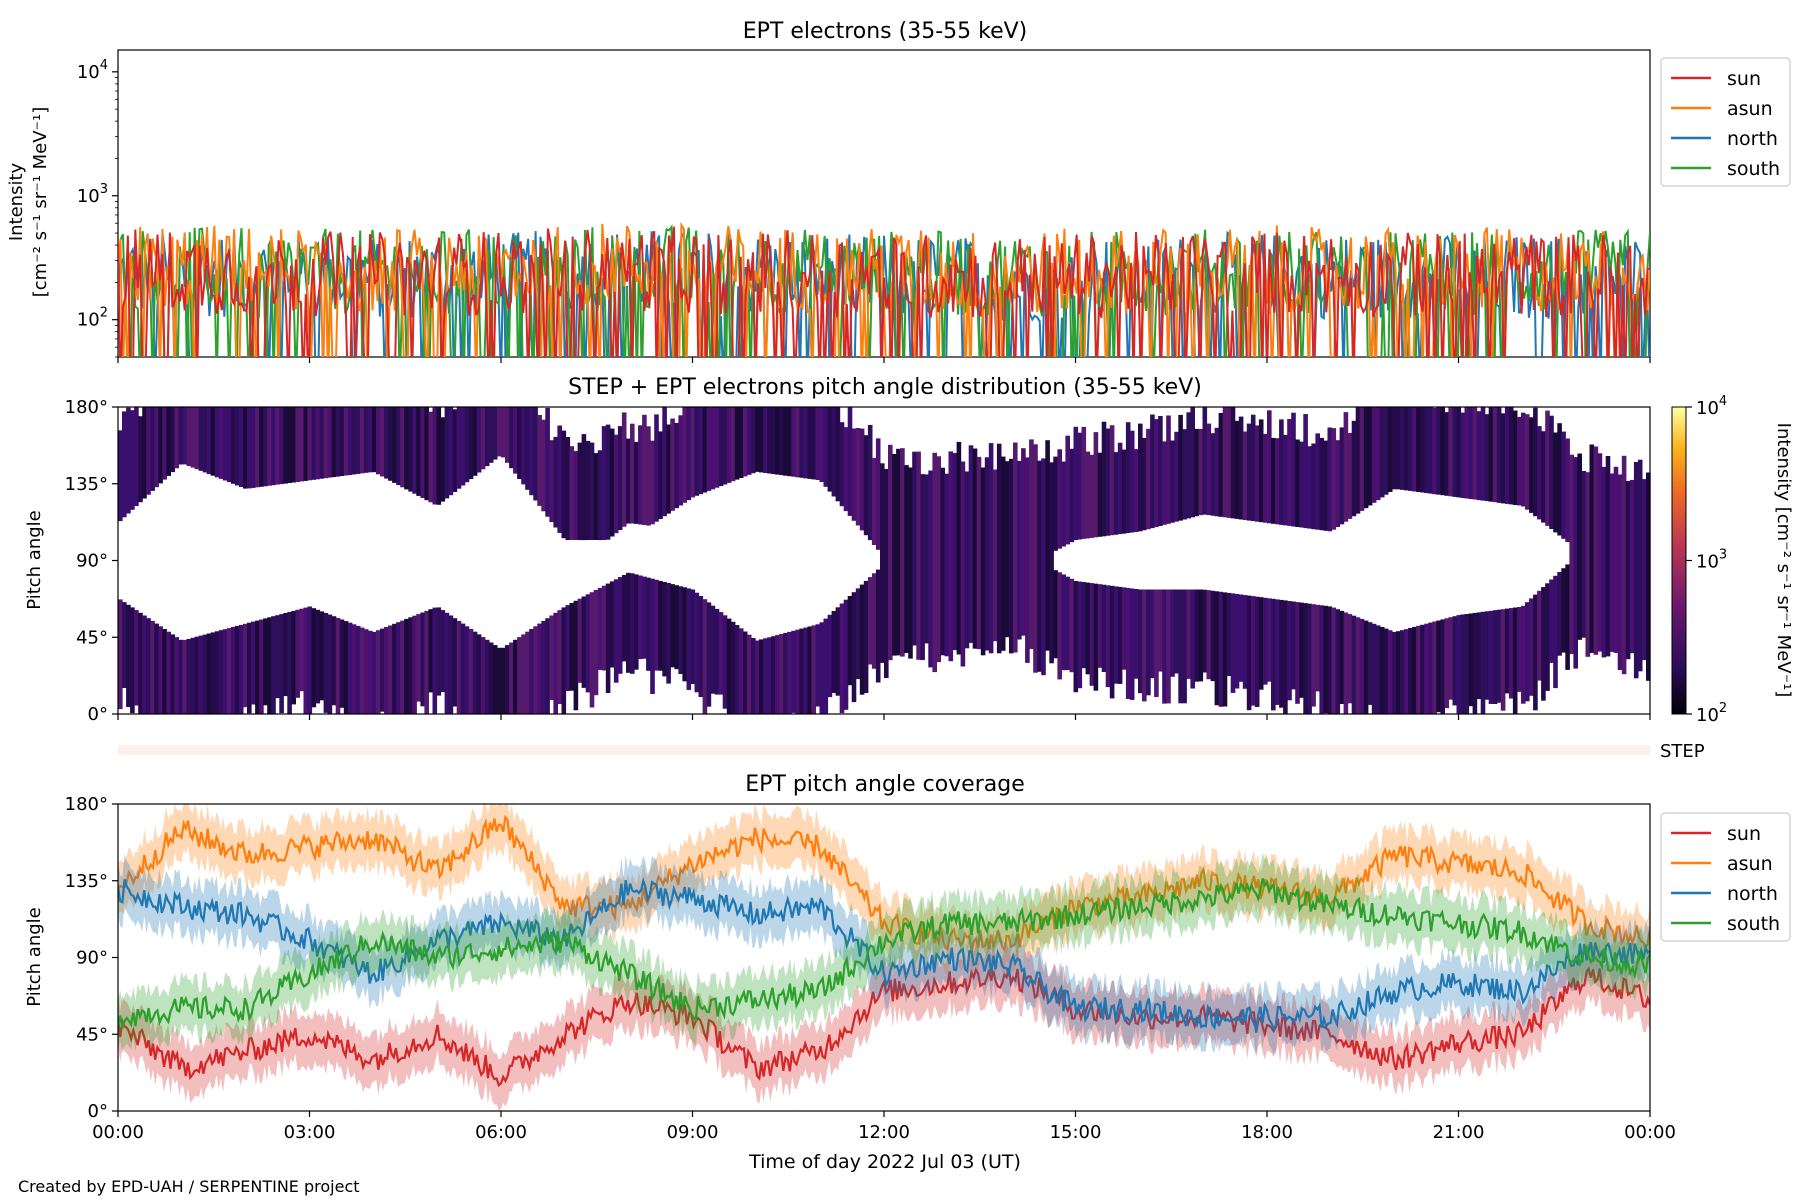  I want to click on legend-label-north: north, so click(1752, 139).